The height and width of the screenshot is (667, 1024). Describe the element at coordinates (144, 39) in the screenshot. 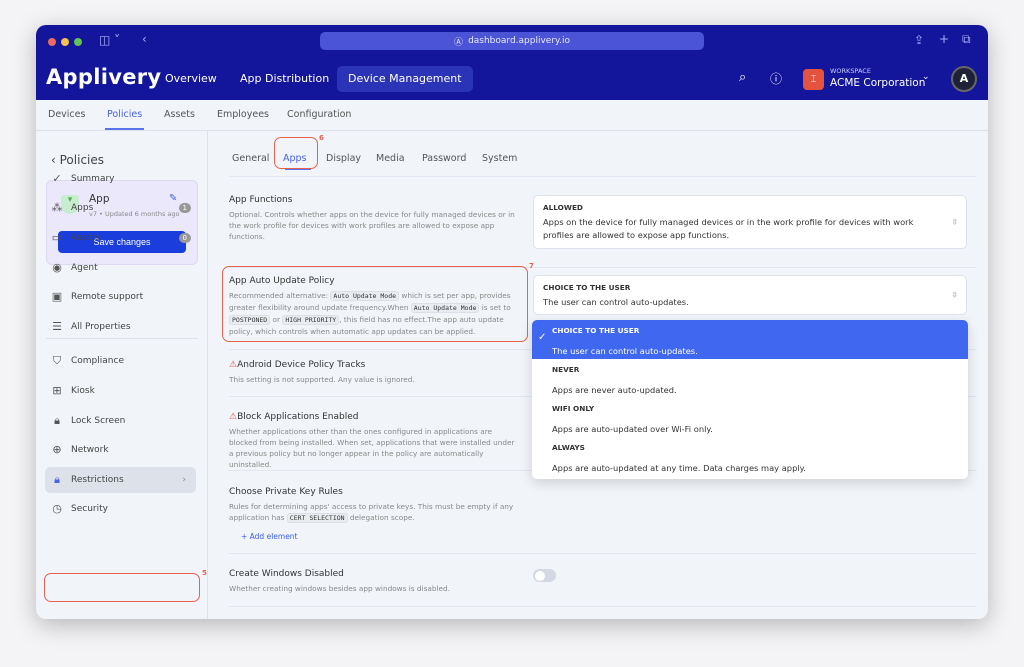

I see `back-icon: ‹` at that location.